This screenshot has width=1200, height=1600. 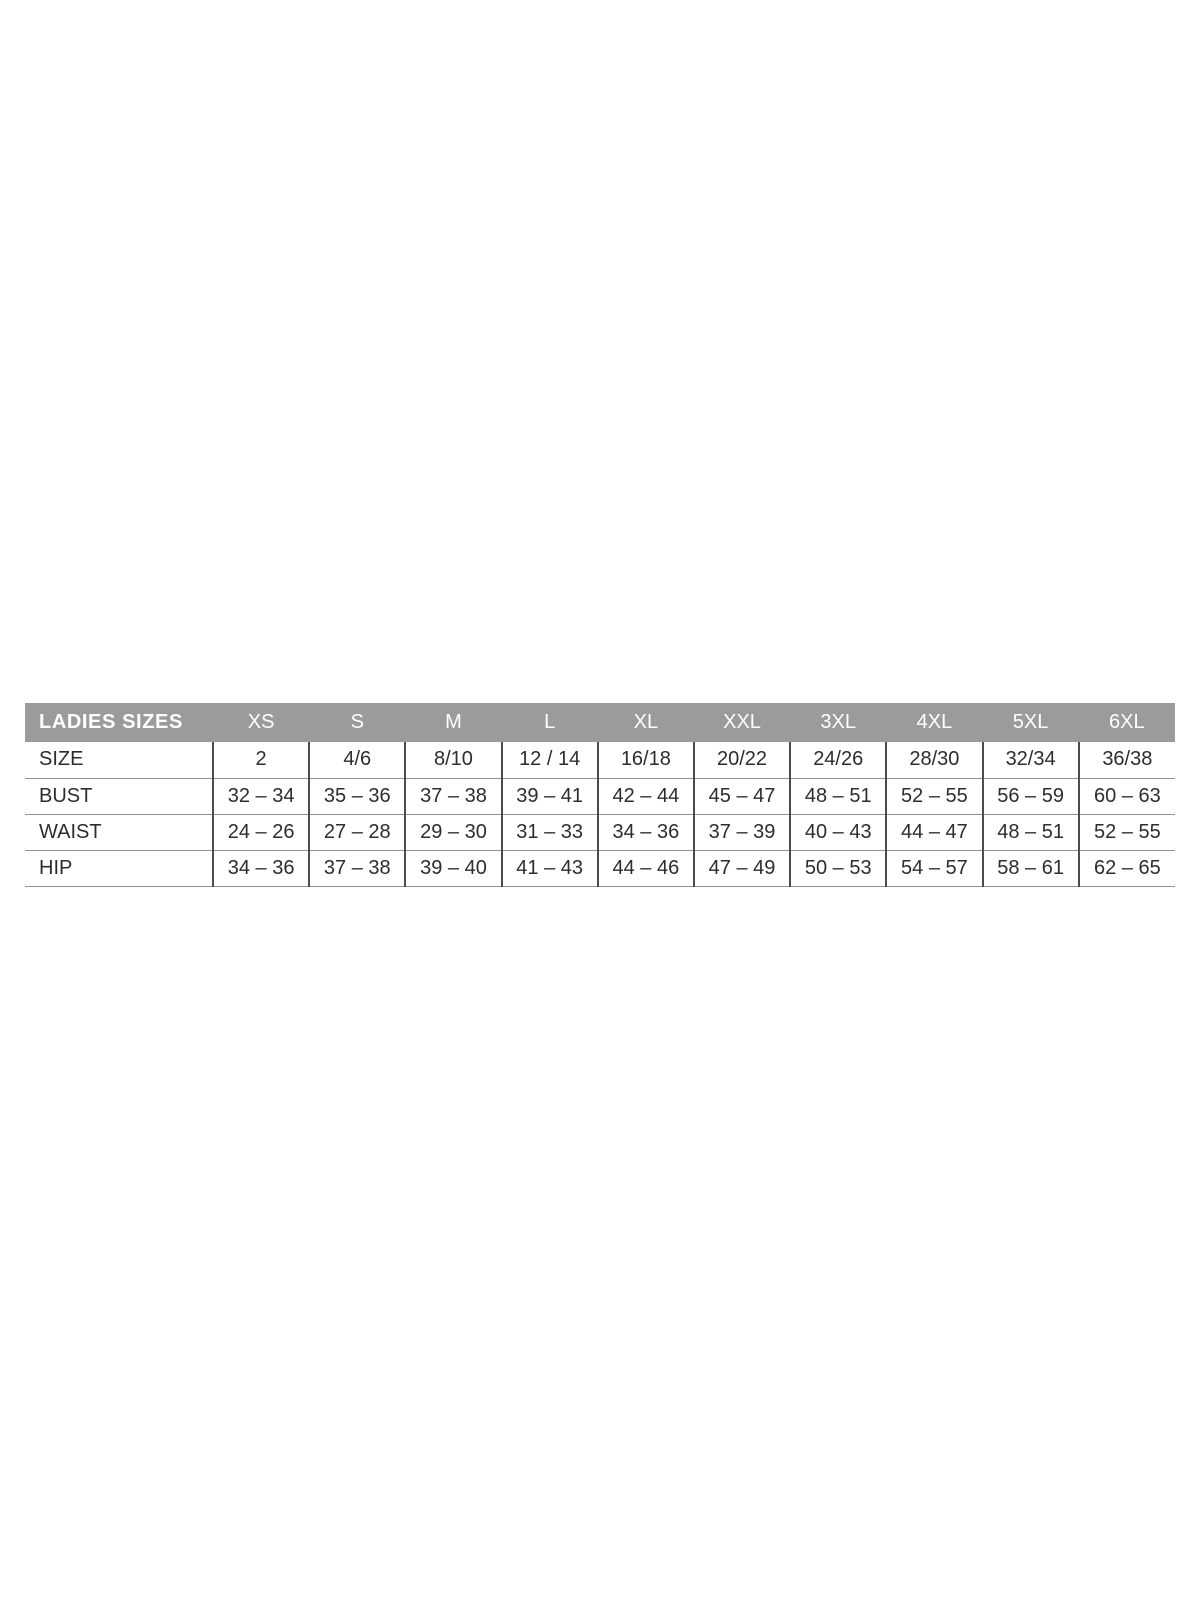 What do you see at coordinates (838, 795) in the screenshot?
I see `cell-bust-3xl: 48 – 51` at bounding box center [838, 795].